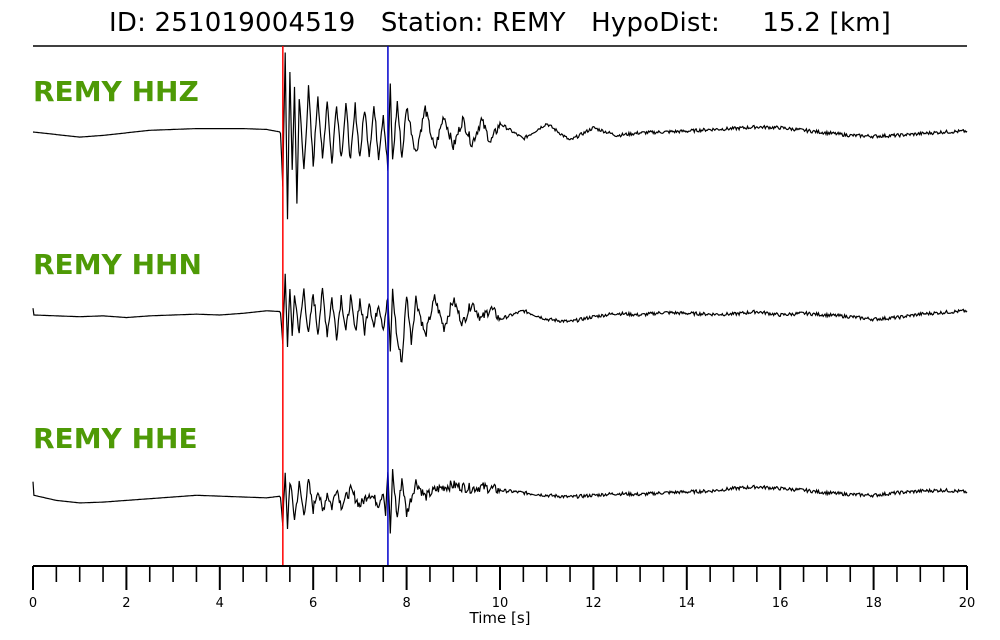 The width and height of the screenshot is (1000, 640). I want to click on x-tick-label: 16, so click(780, 603).